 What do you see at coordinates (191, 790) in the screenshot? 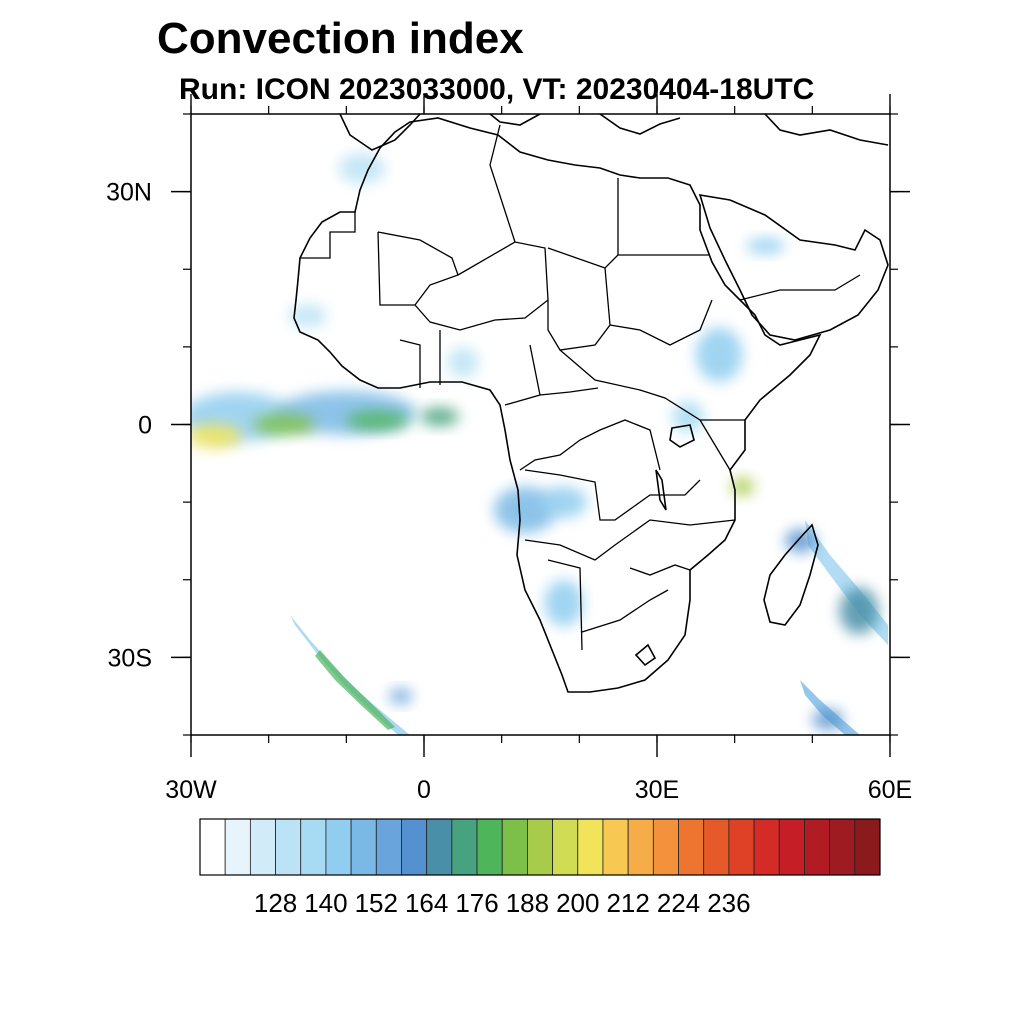
I see `x-tick-label: 30W` at bounding box center [191, 790].